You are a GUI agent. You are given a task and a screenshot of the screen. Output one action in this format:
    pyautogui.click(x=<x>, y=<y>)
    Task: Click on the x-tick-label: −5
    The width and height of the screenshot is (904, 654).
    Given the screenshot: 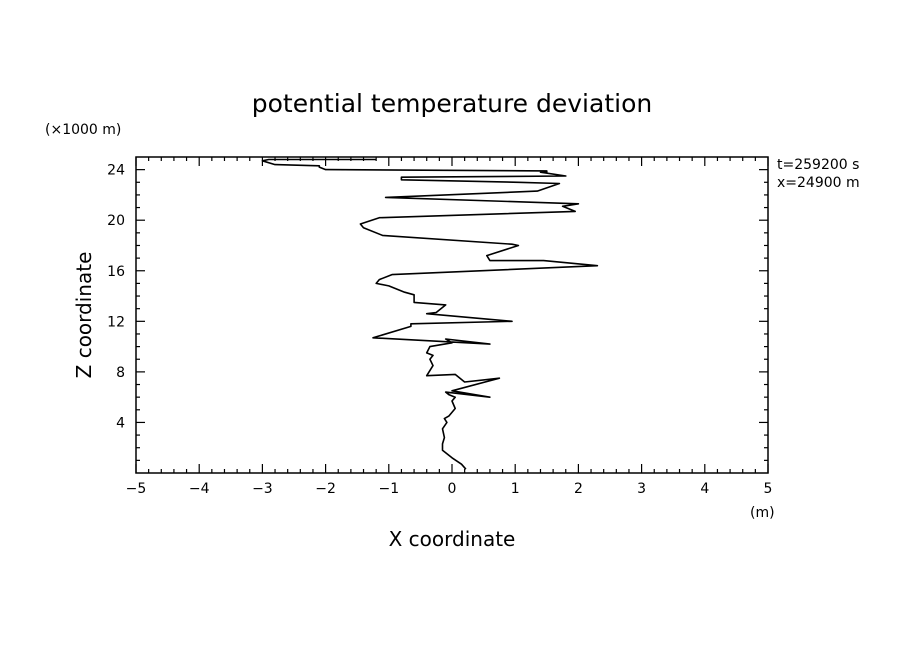 What is the action you would take?
    pyautogui.click(x=136, y=489)
    